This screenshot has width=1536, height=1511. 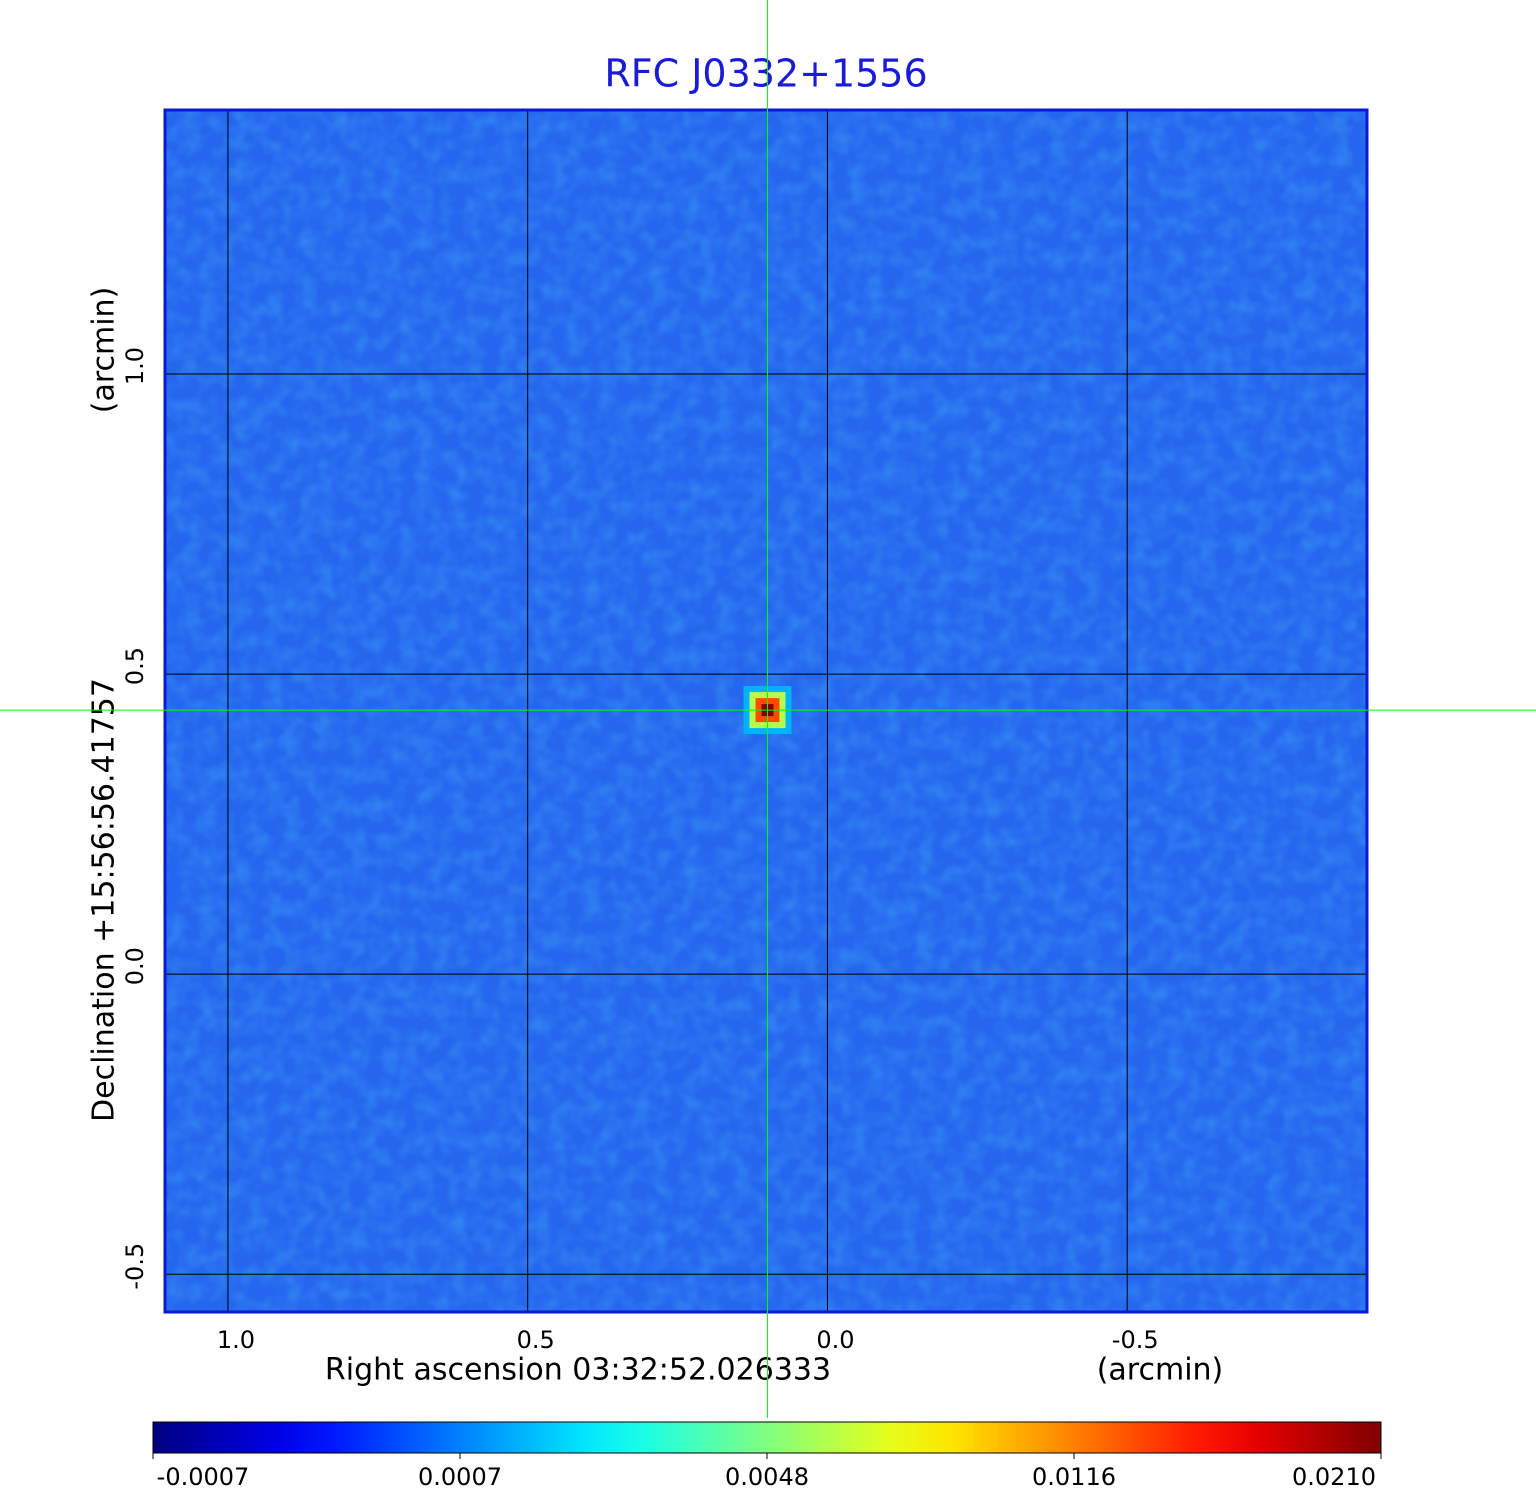 What do you see at coordinates (135, 666) in the screenshot?
I see `y-tick-label: 0.5` at bounding box center [135, 666].